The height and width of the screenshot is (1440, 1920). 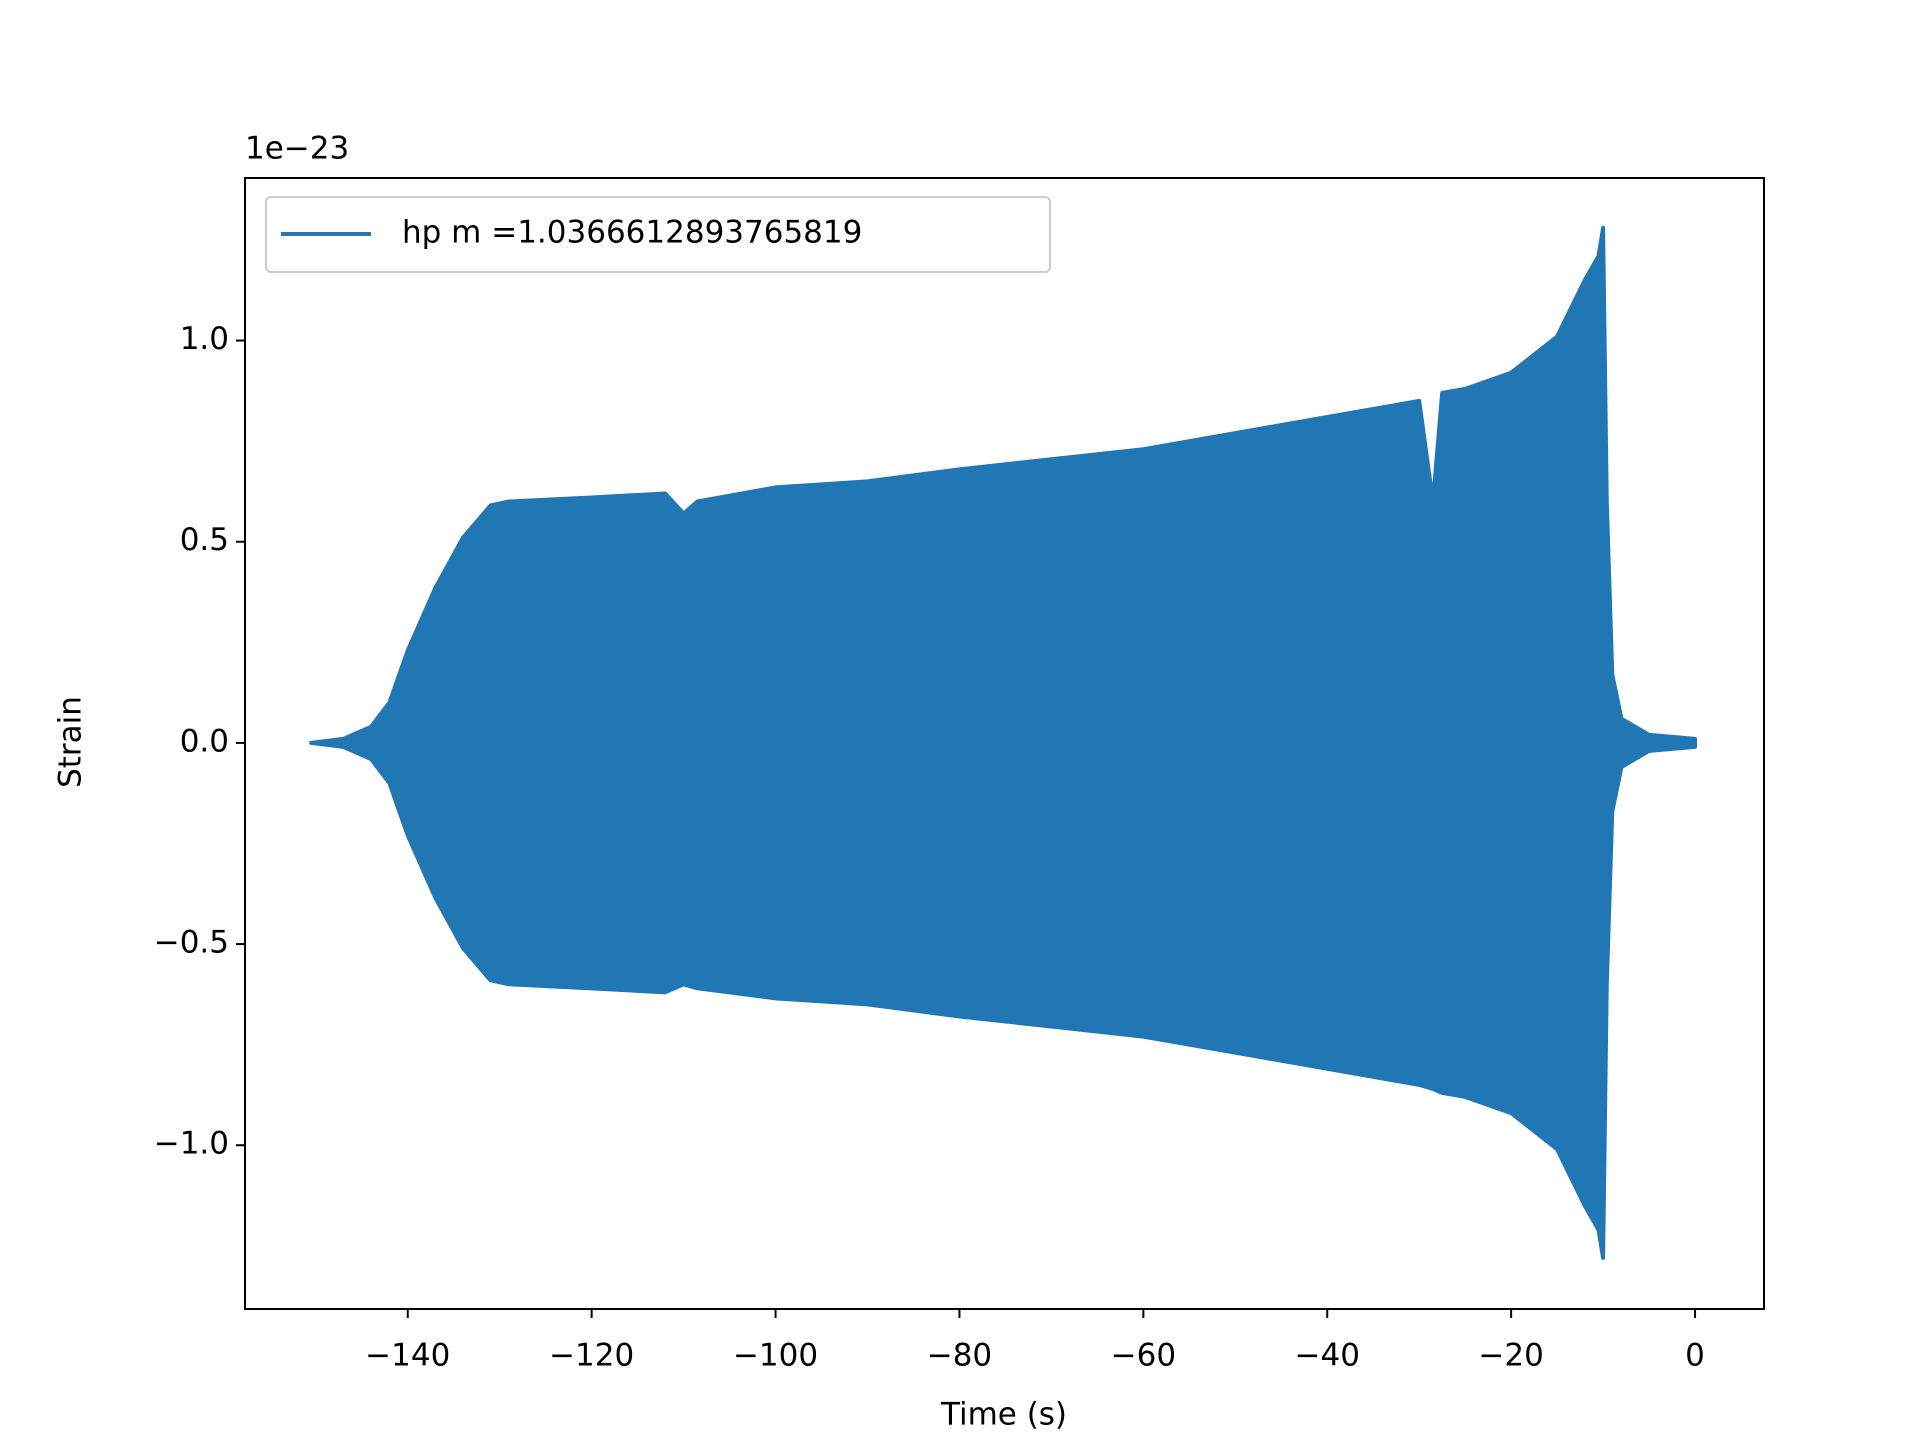 What do you see at coordinates (632, 233) in the screenshot?
I see `legend-label: hp m =1.0366612893765819` at bounding box center [632, 233].